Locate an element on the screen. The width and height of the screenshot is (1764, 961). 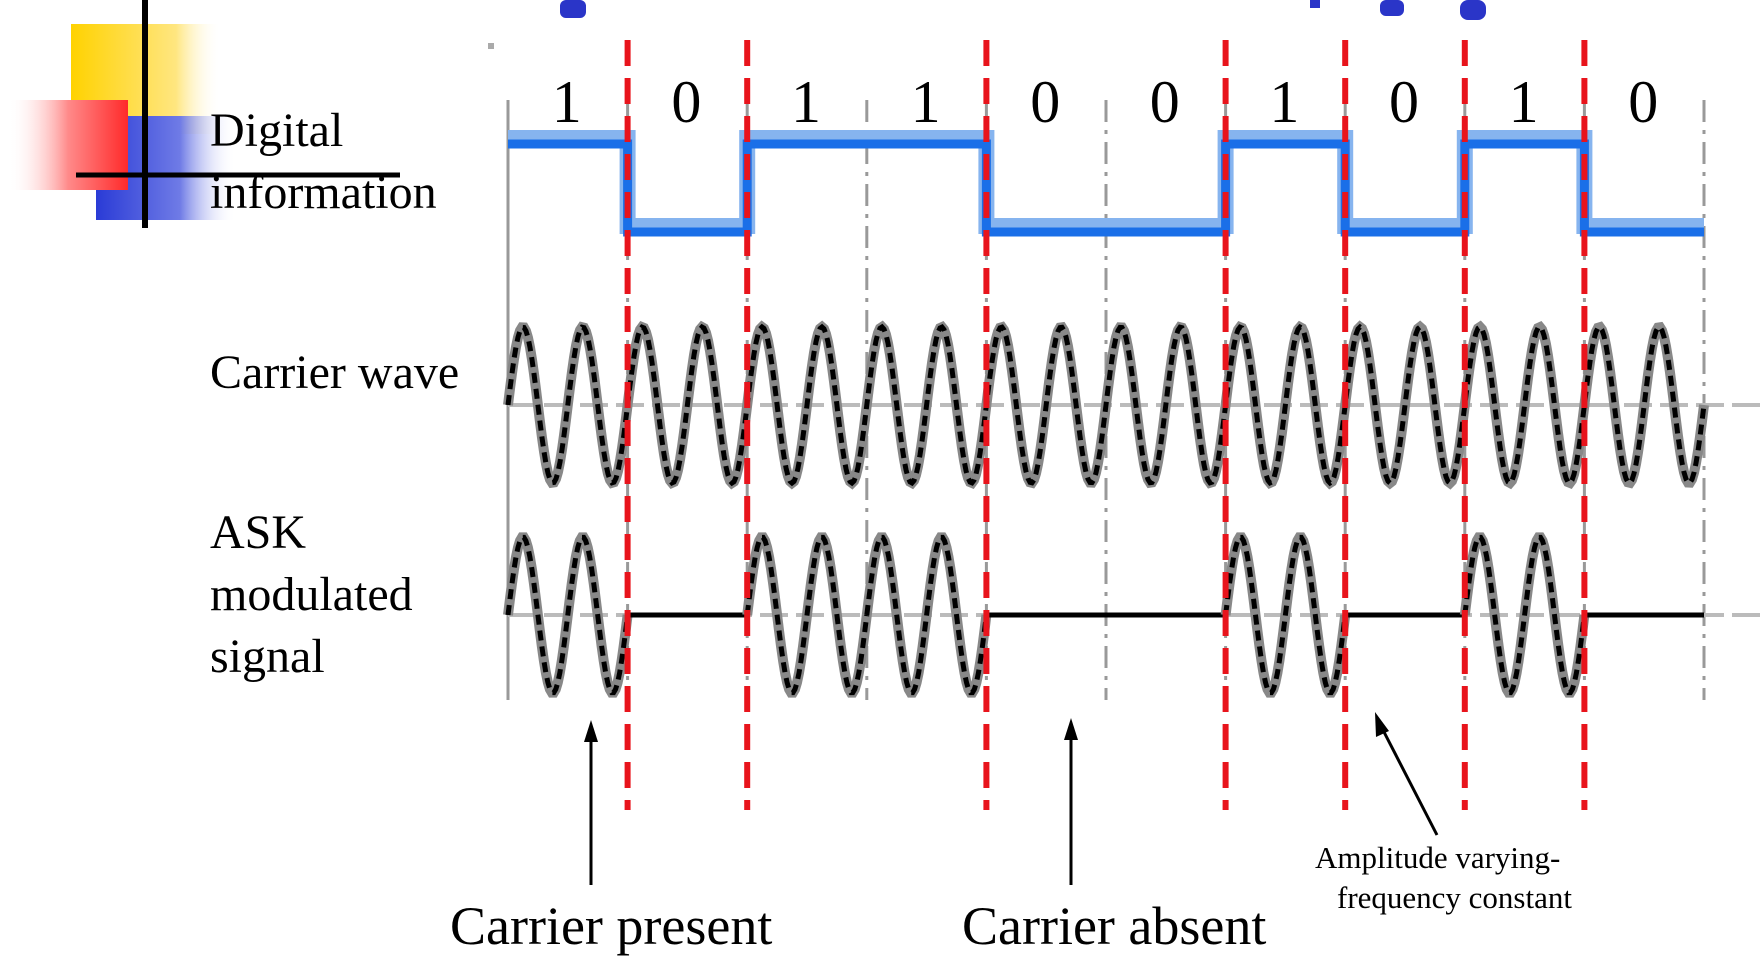
amplitude-label: Amplitude varying- frequency constant is located at coordinates (1443, 878).